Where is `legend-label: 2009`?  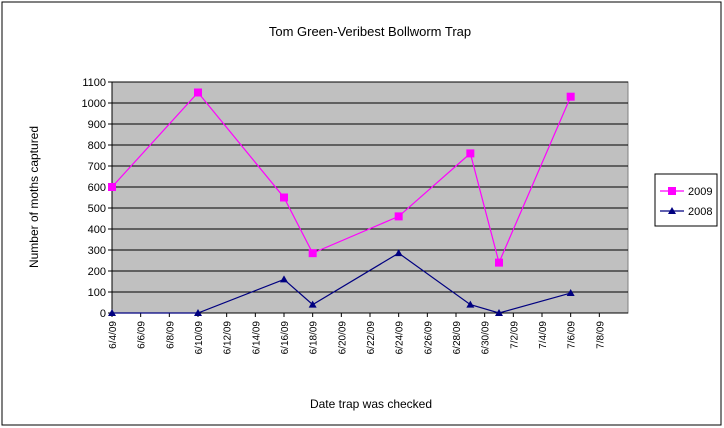 legend-label: 2009 is located at coordinates (700, 192).